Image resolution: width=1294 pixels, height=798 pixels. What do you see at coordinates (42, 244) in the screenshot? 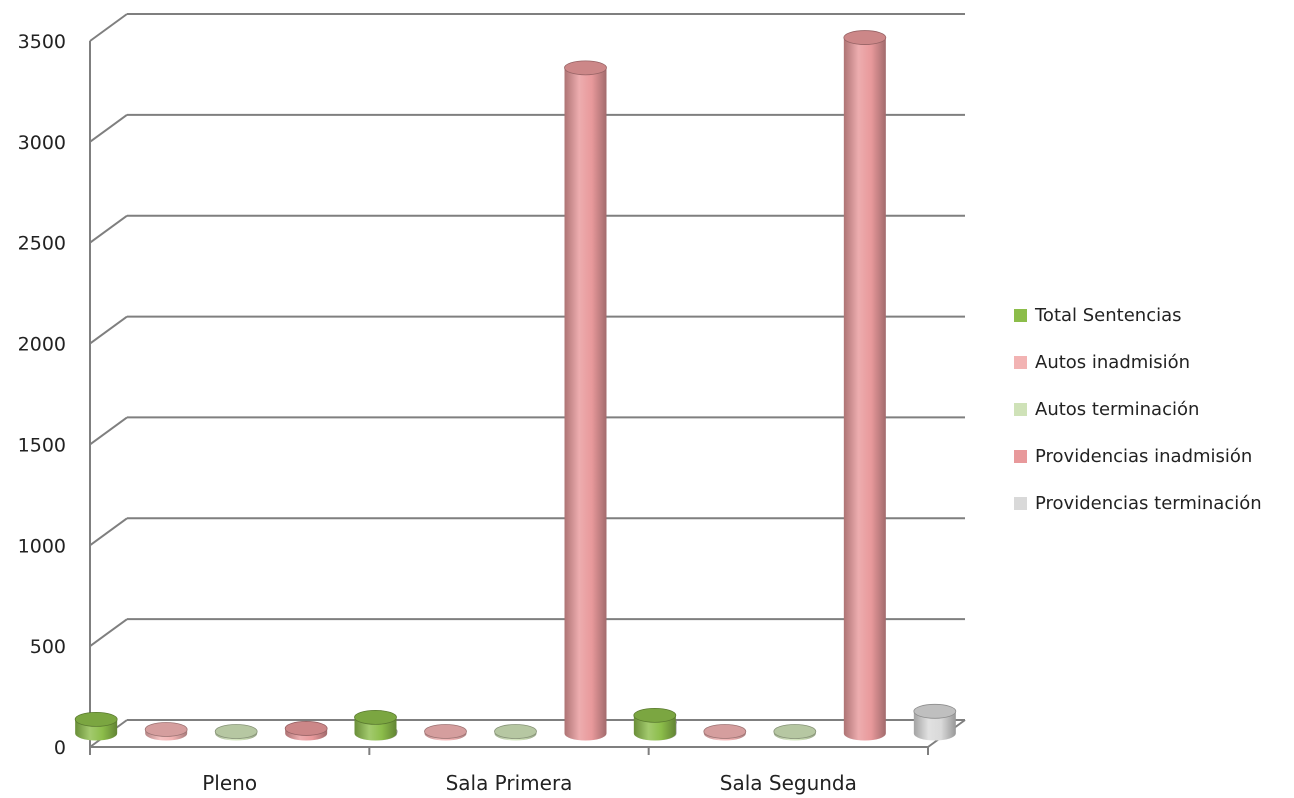
I see `y-tick-label: 2500` at bounding box center [42, 244].